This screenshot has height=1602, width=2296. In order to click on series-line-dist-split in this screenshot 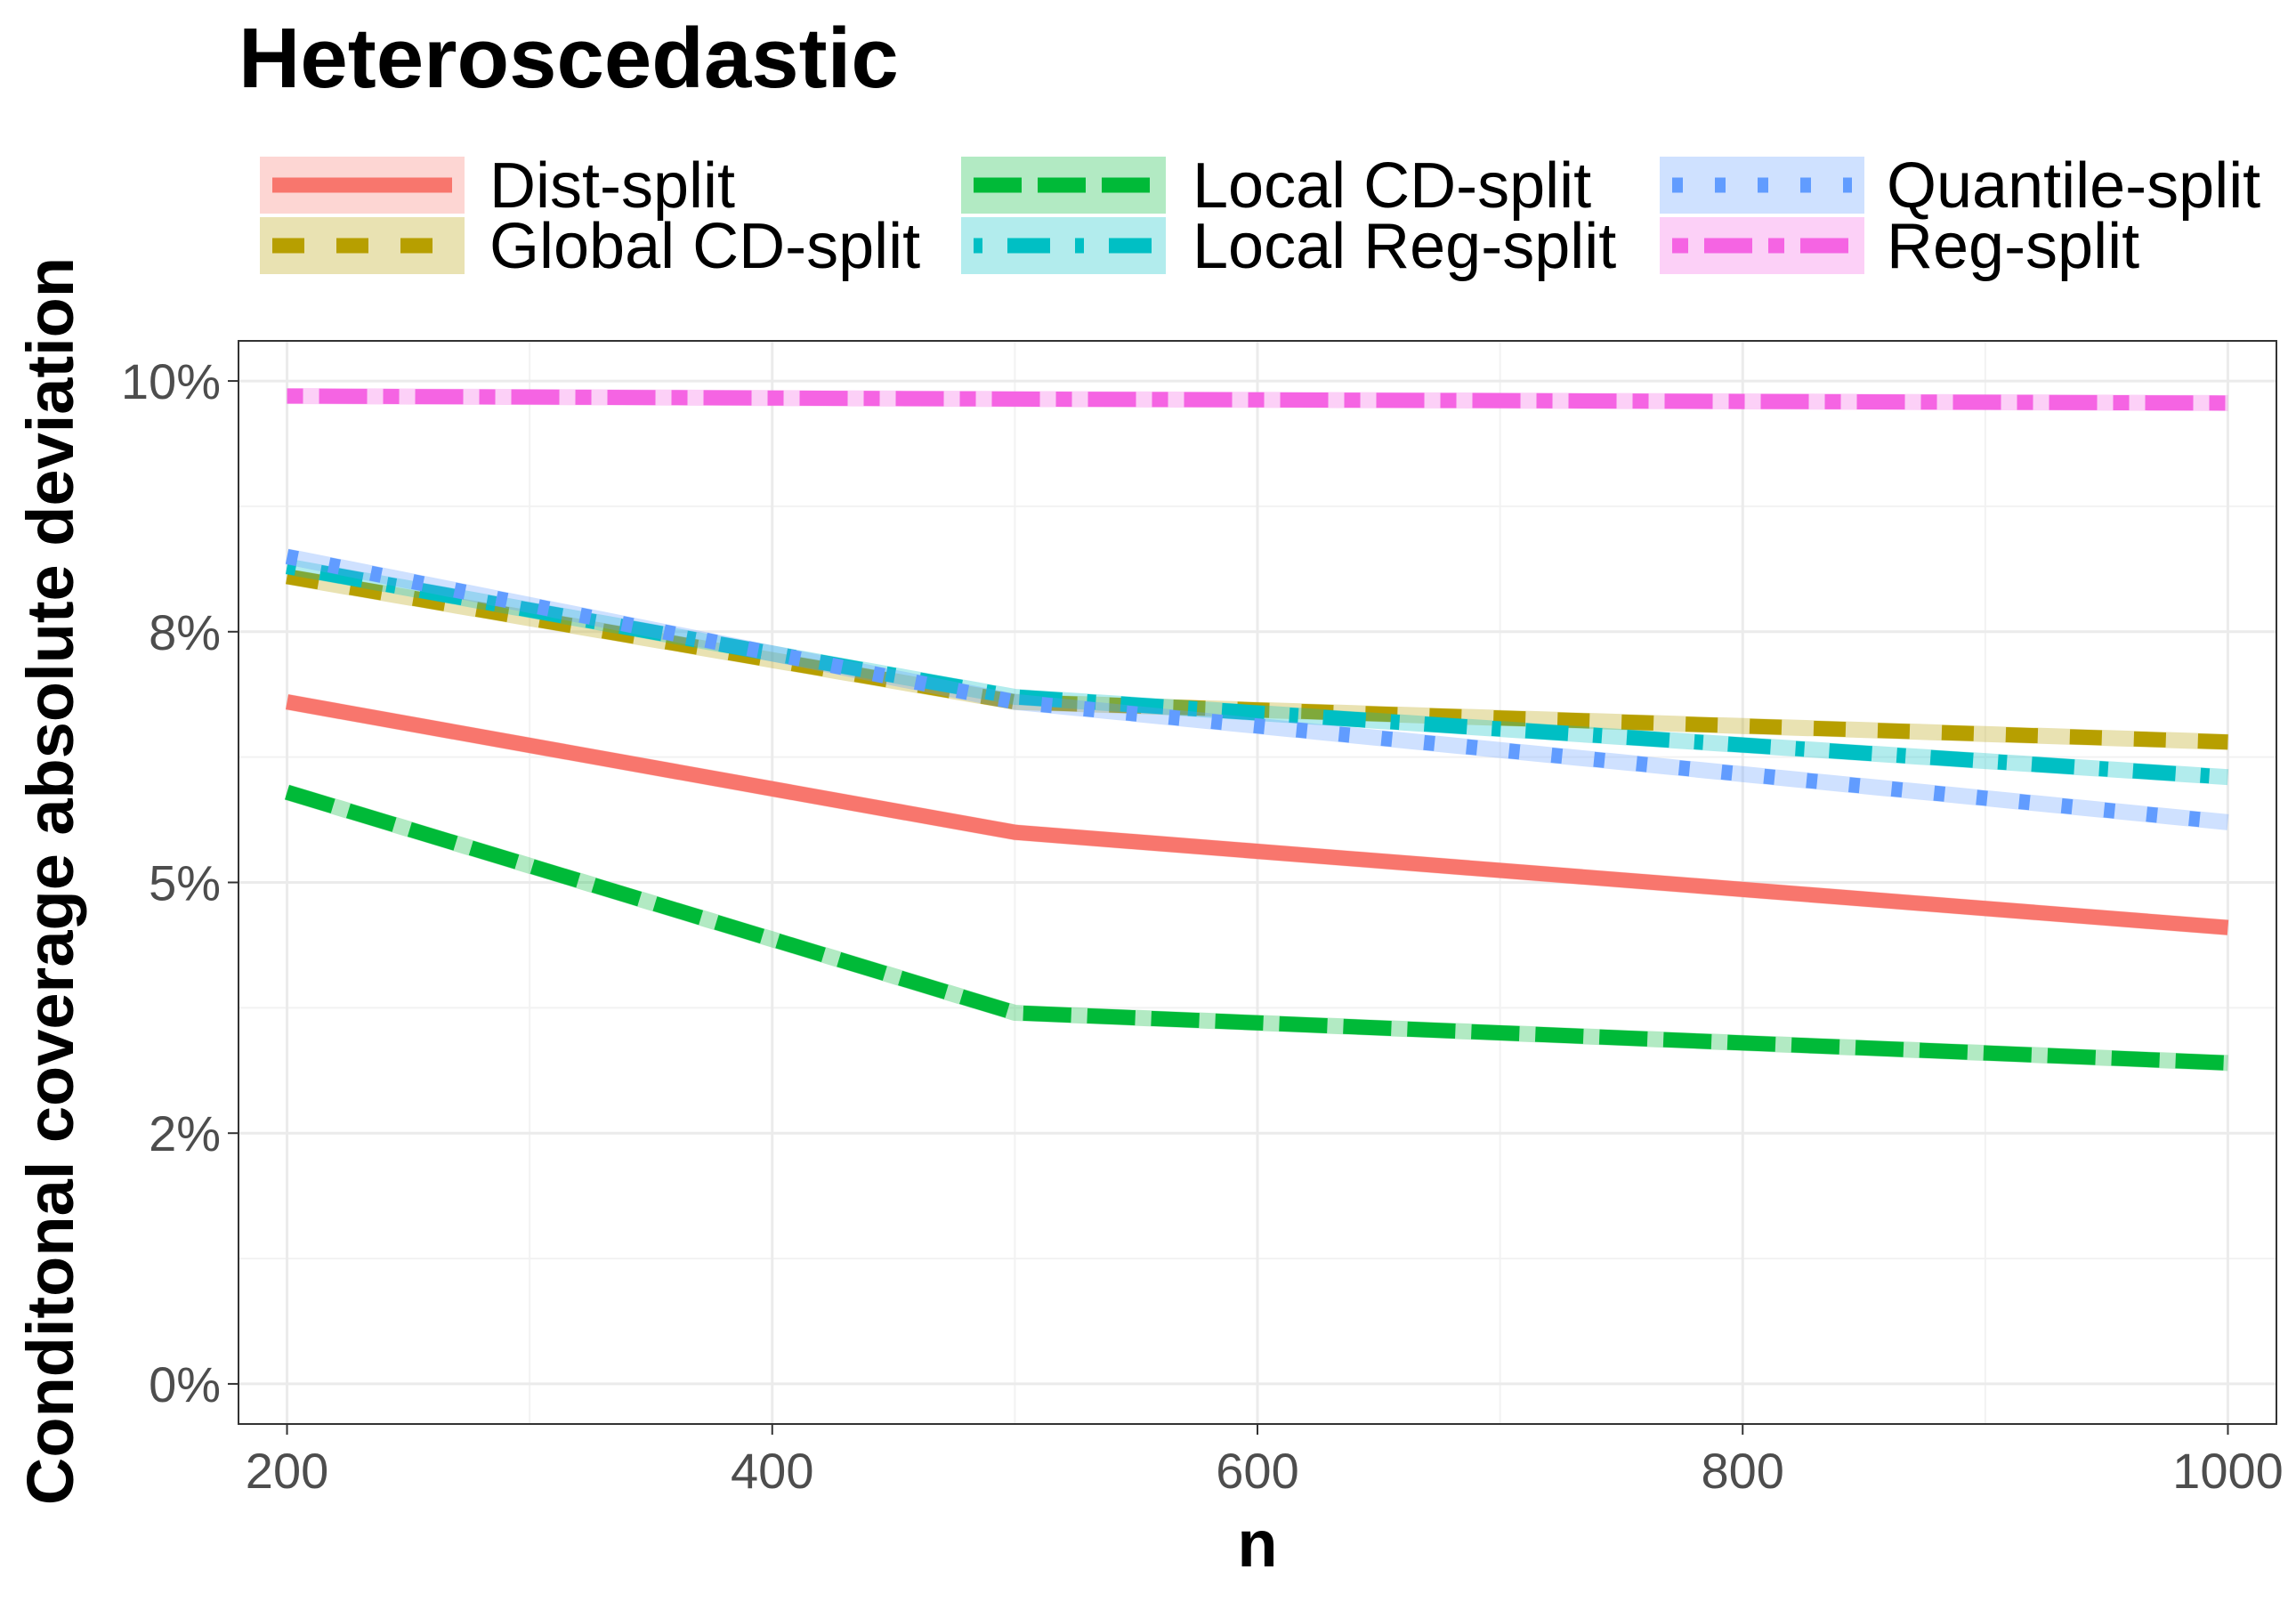, I will do `click(1257, 814)`.